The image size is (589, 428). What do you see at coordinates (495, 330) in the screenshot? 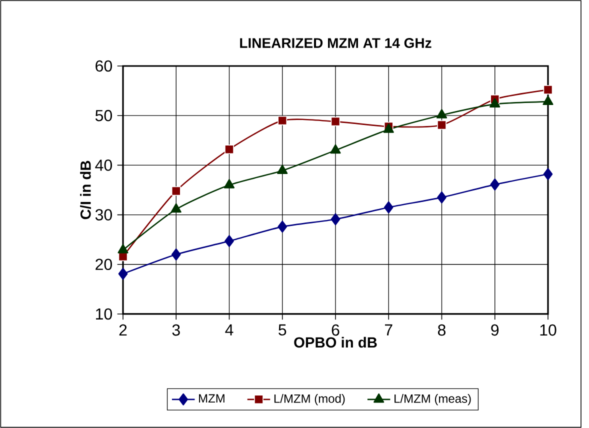
I see `x-tick-label: 9` at bounding box center [495, 330].